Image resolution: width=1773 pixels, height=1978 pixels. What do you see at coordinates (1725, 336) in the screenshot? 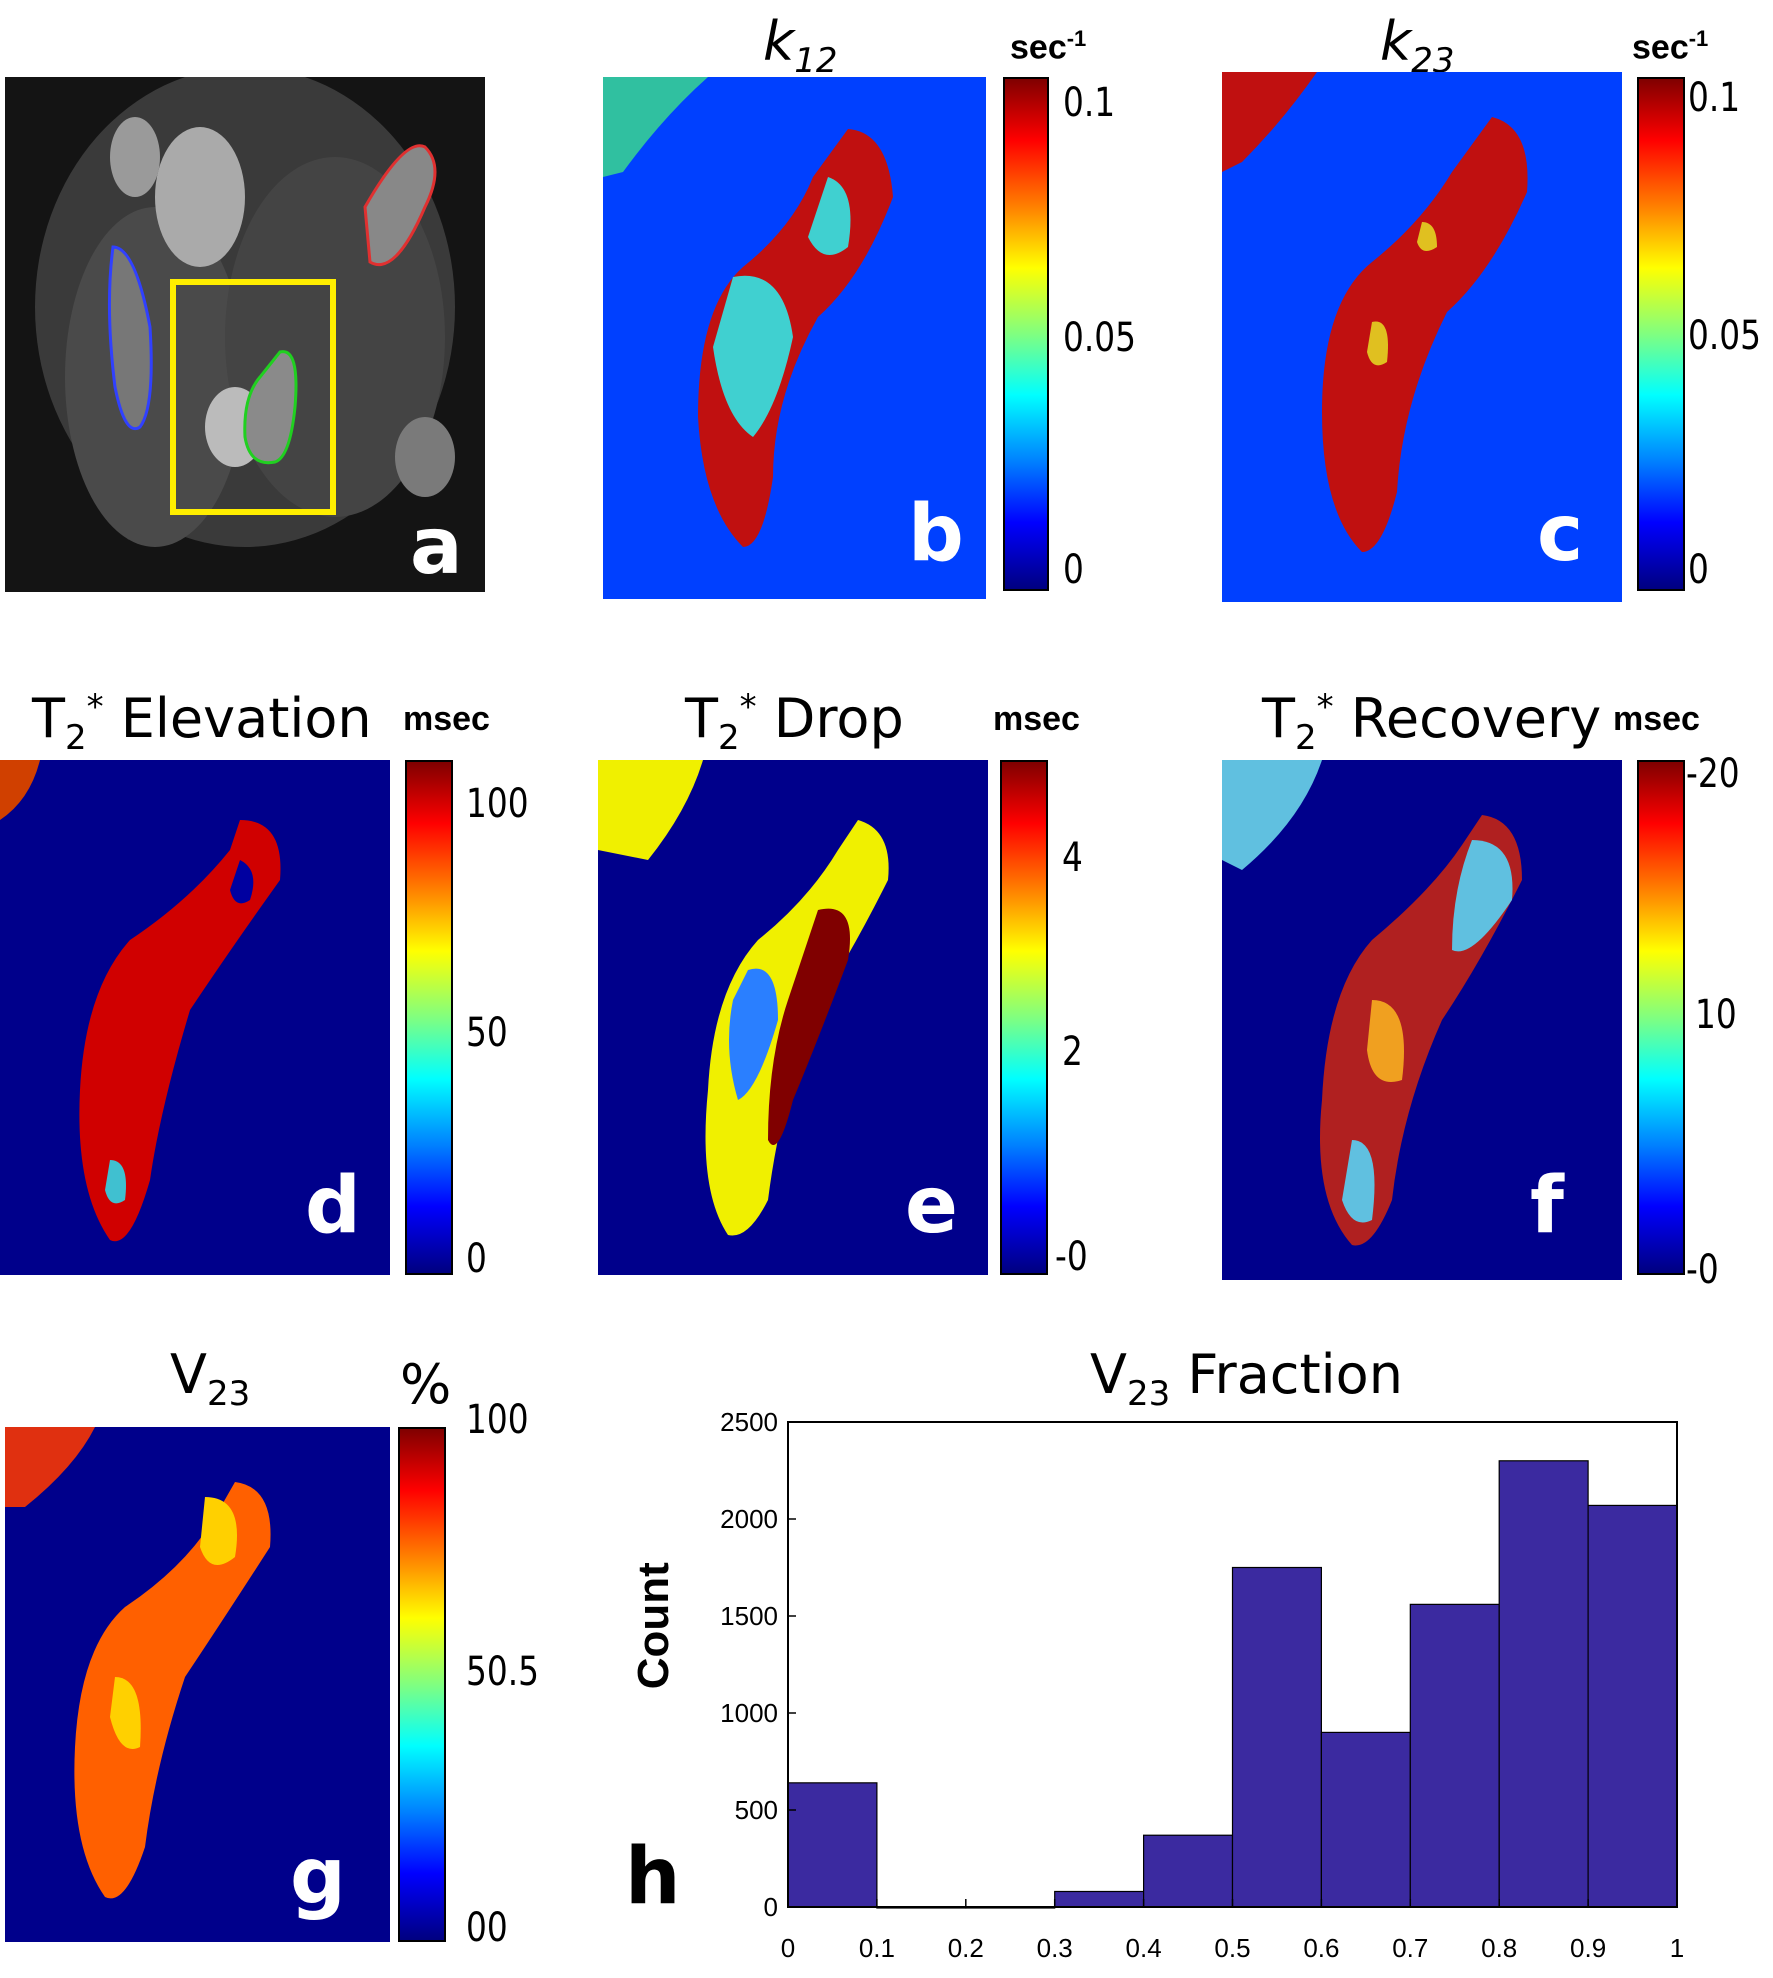
I see `panel-c-tick-mid: 0.05` at bounding box center [1725, 336].